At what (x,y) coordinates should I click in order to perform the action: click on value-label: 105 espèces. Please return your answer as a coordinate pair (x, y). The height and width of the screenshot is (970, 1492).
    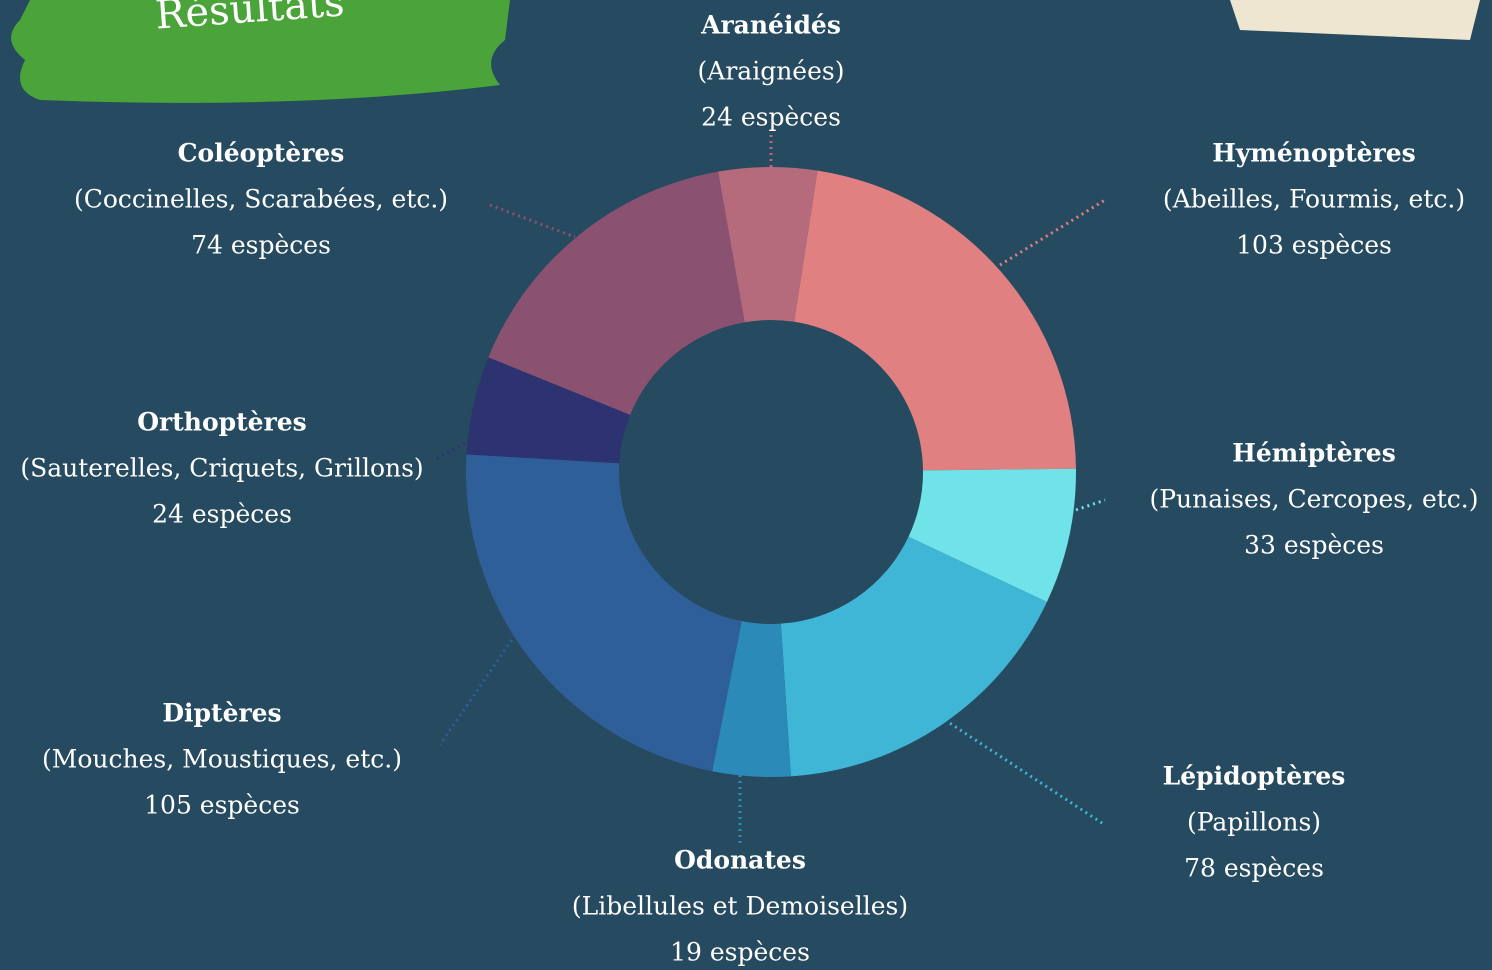
    Looking at the image, I should click on (222, 805).